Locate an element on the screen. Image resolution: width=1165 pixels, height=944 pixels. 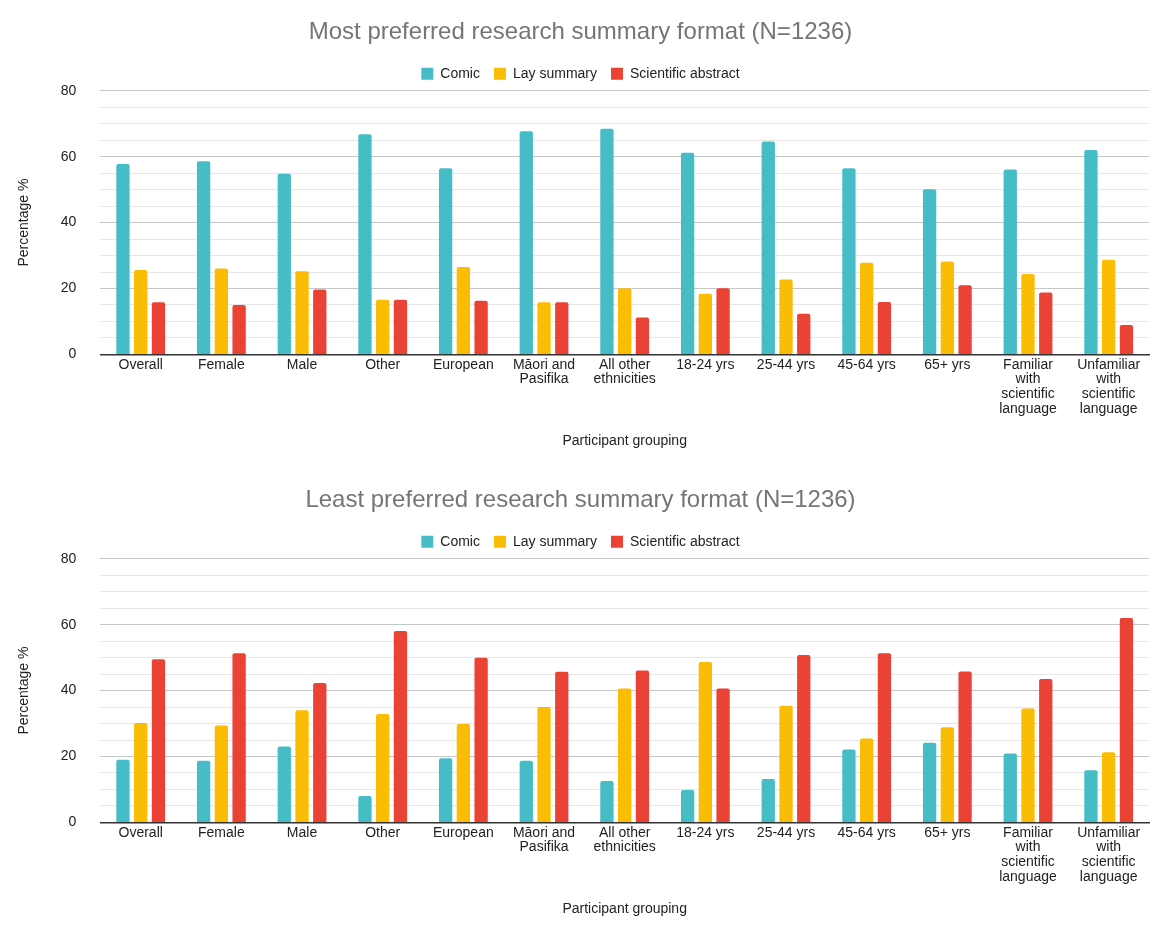
x-tick-label: Māori and Pasifika is located at coordinates (544, 371).